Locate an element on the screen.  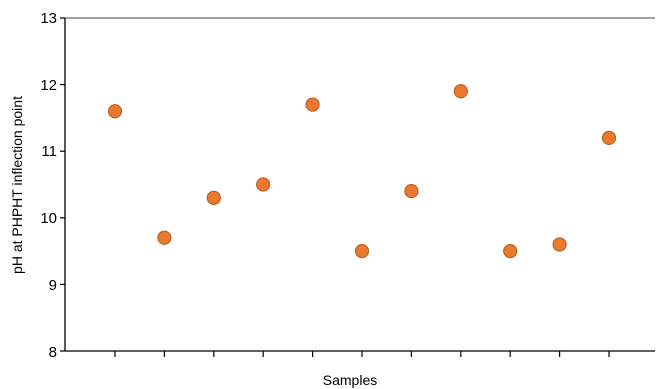
y-tick-label-11: 11 is located at coordinates (49, 151).